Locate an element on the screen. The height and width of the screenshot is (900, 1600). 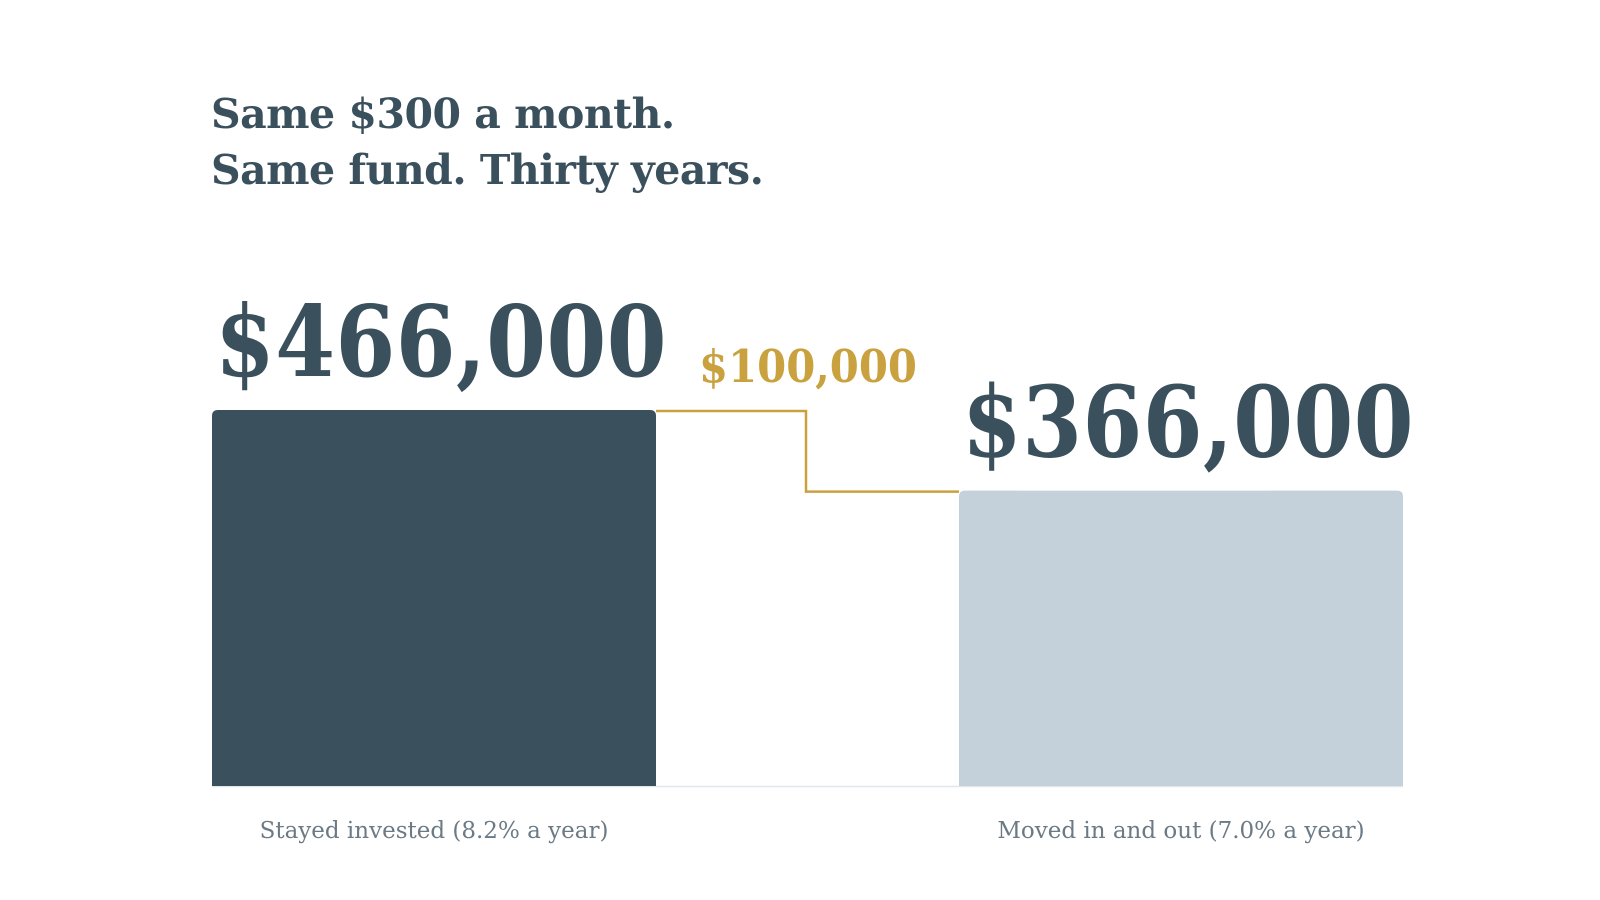
chart-title-line-2: Same fund. Thirty years. is located at coordinates (487, 170).